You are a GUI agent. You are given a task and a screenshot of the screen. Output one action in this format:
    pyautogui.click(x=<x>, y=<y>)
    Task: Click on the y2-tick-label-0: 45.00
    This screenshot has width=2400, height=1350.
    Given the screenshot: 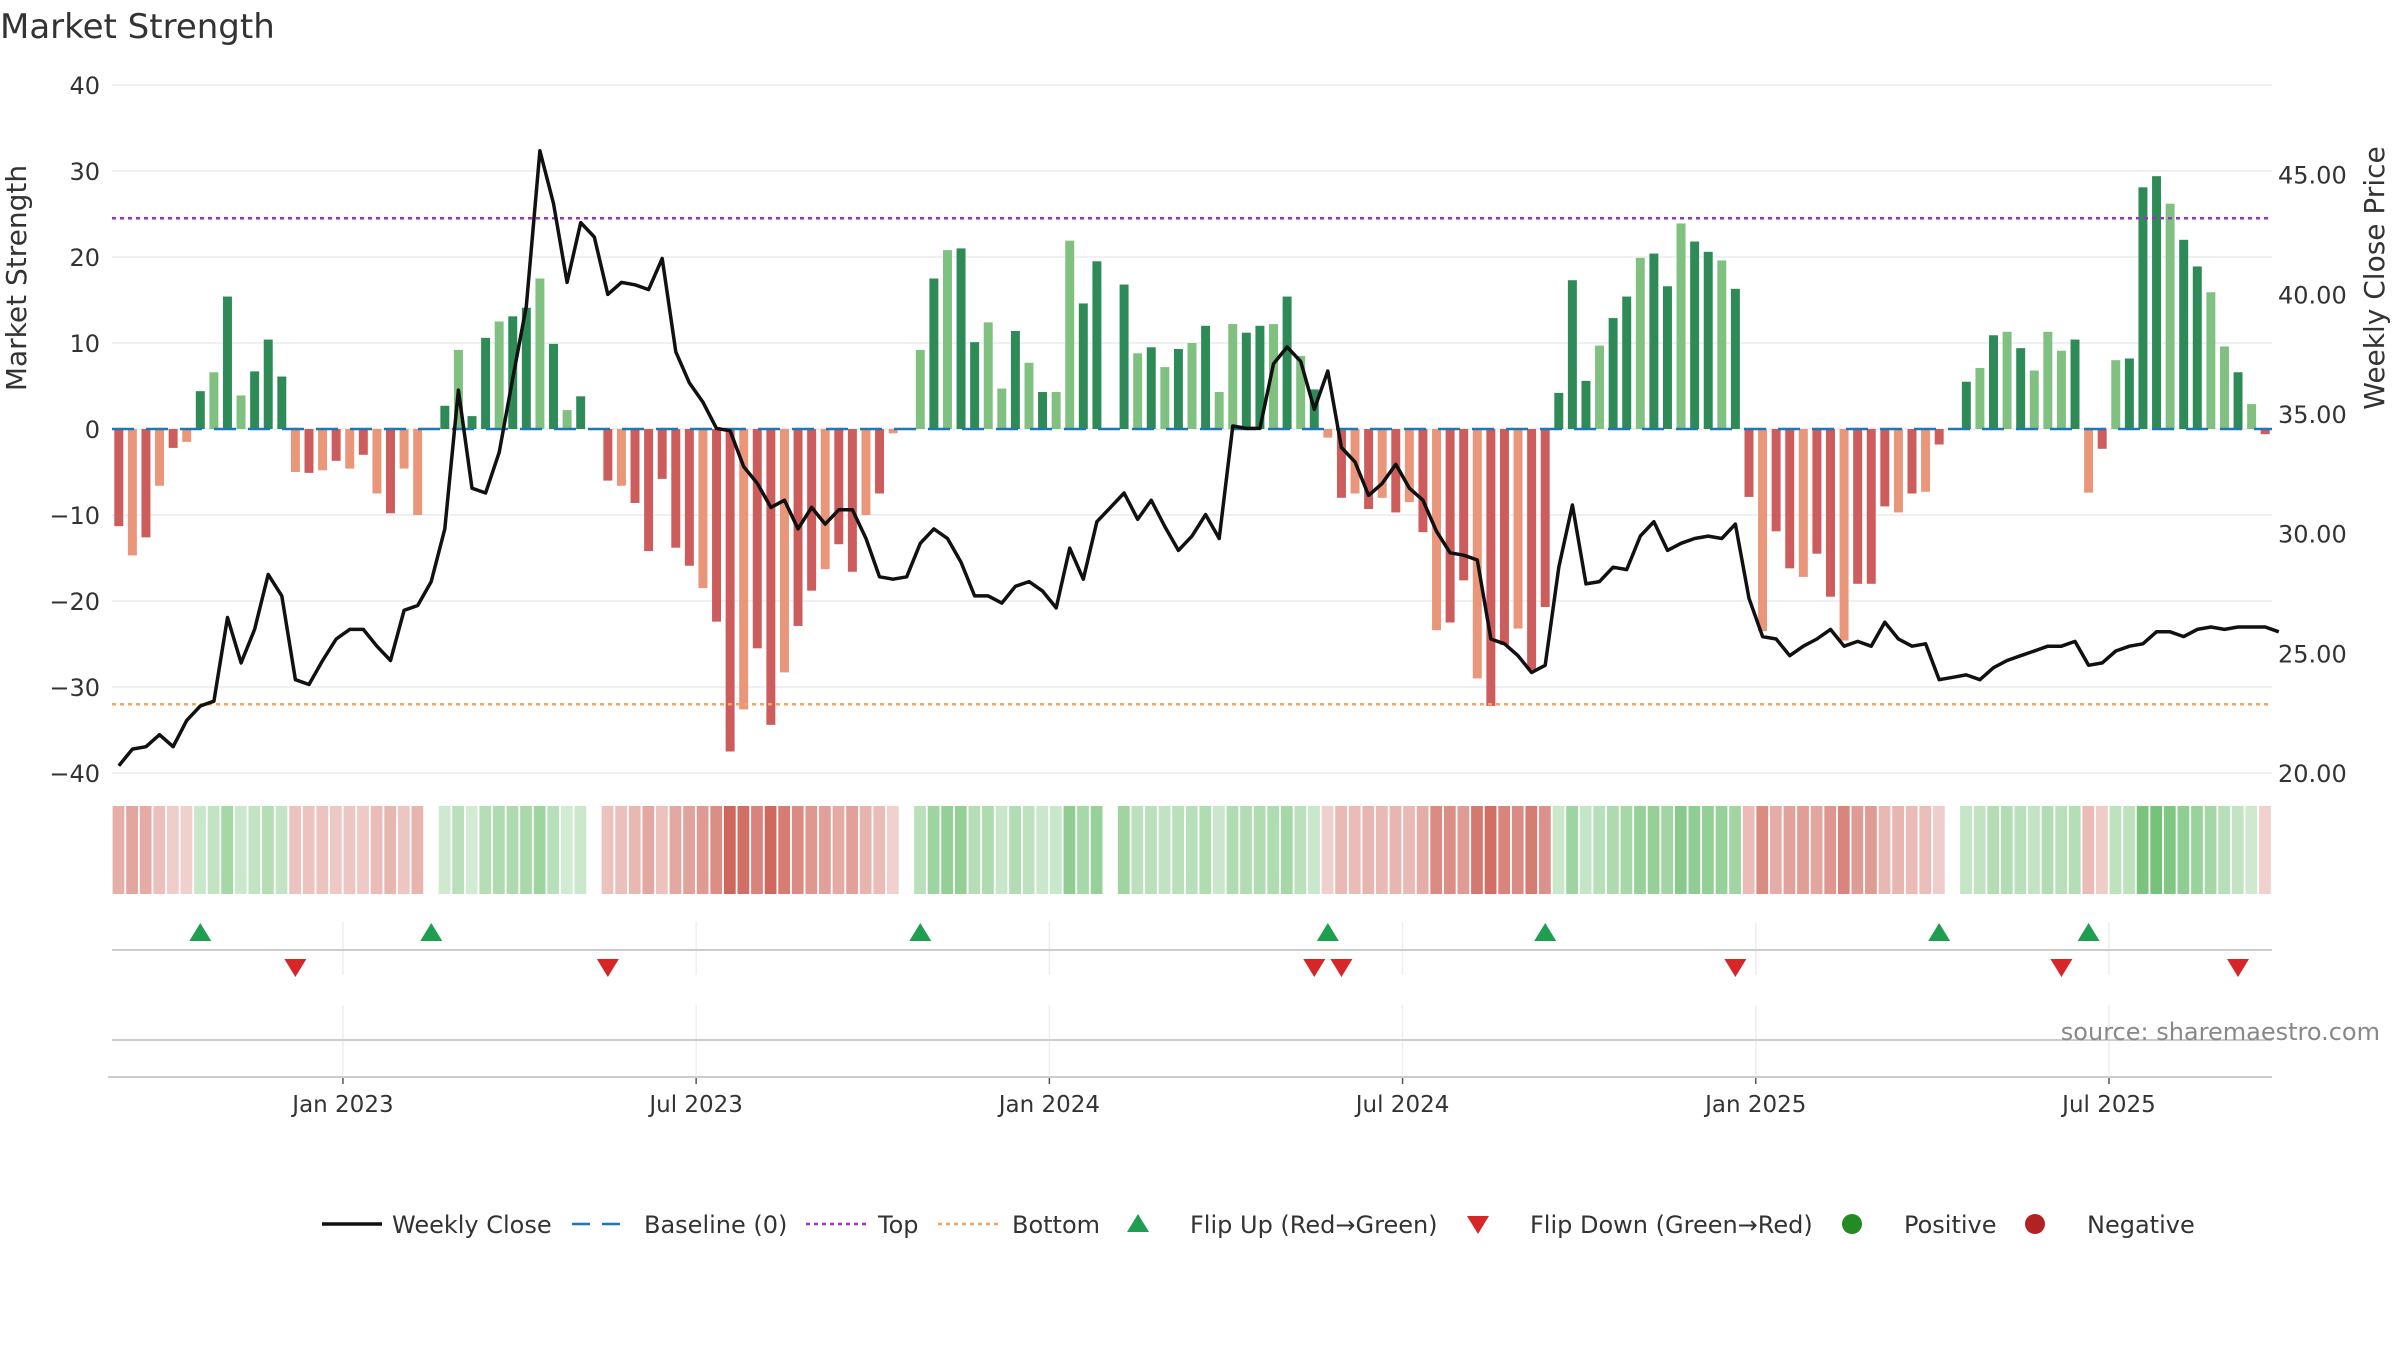 What is the action you would take?
    pyautogui.click(x=2312, y=176)
    